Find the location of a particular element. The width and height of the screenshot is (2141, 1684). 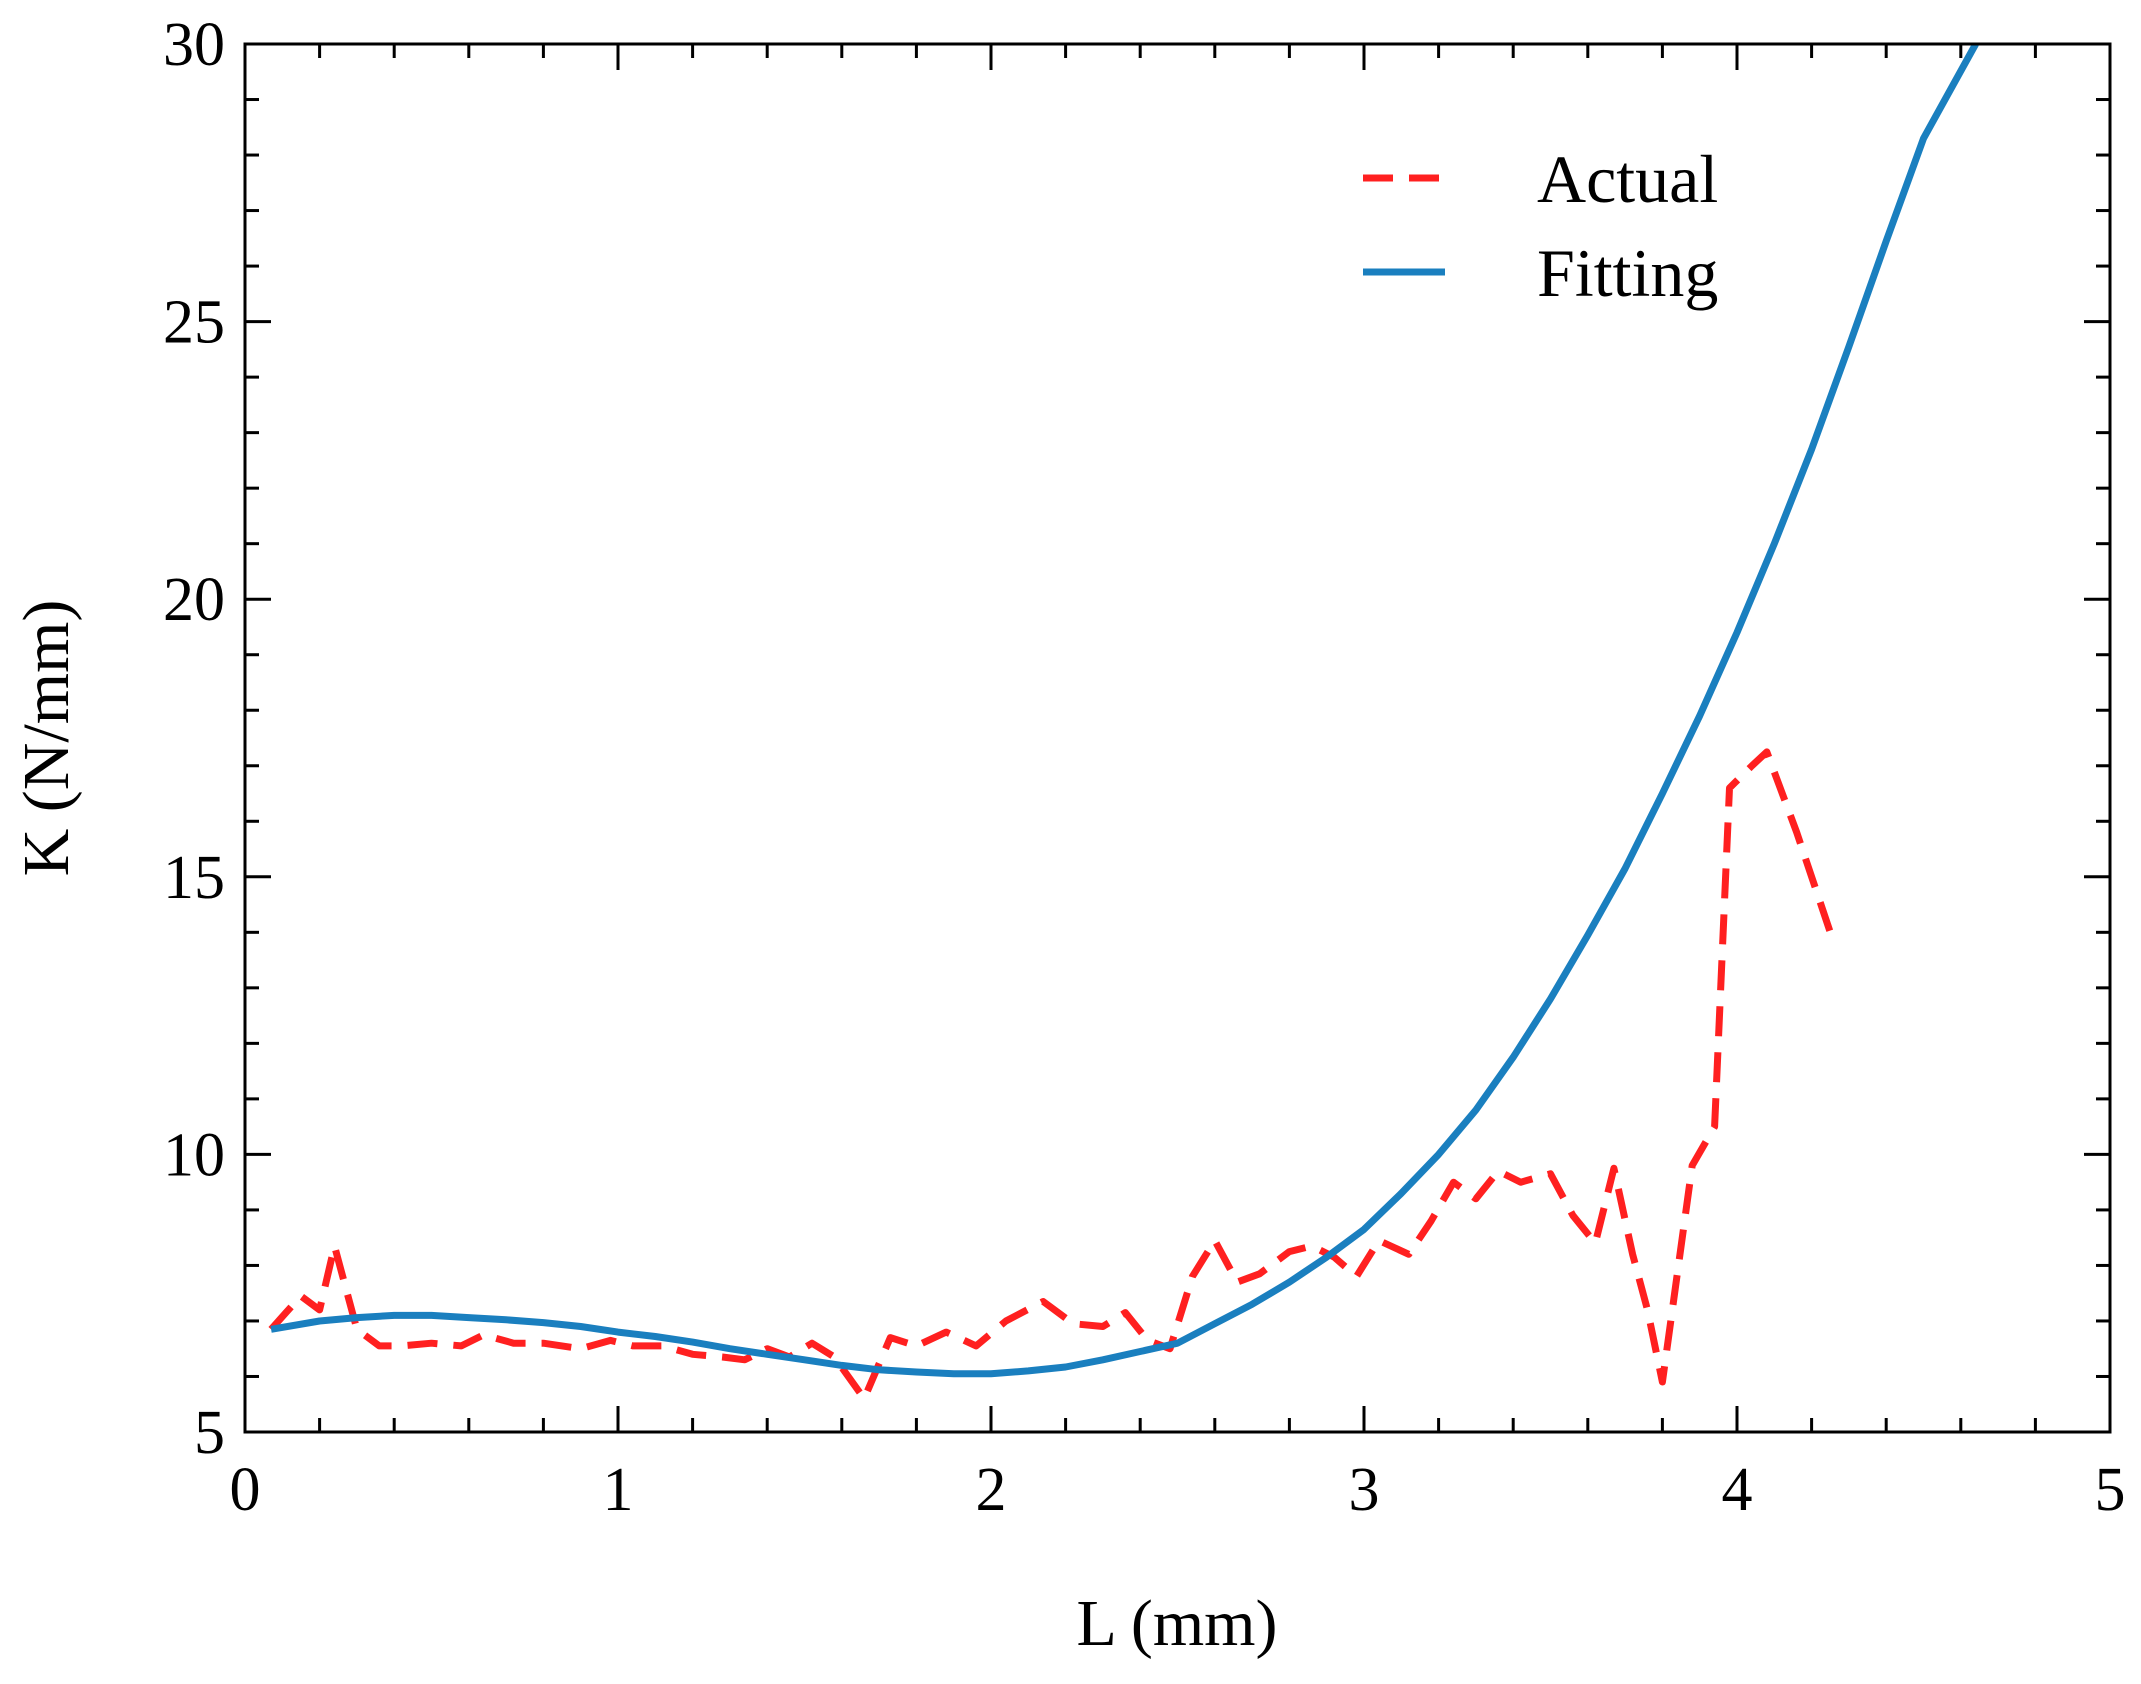

x-tick-label: 0 is located at coordinates (245, 1490).